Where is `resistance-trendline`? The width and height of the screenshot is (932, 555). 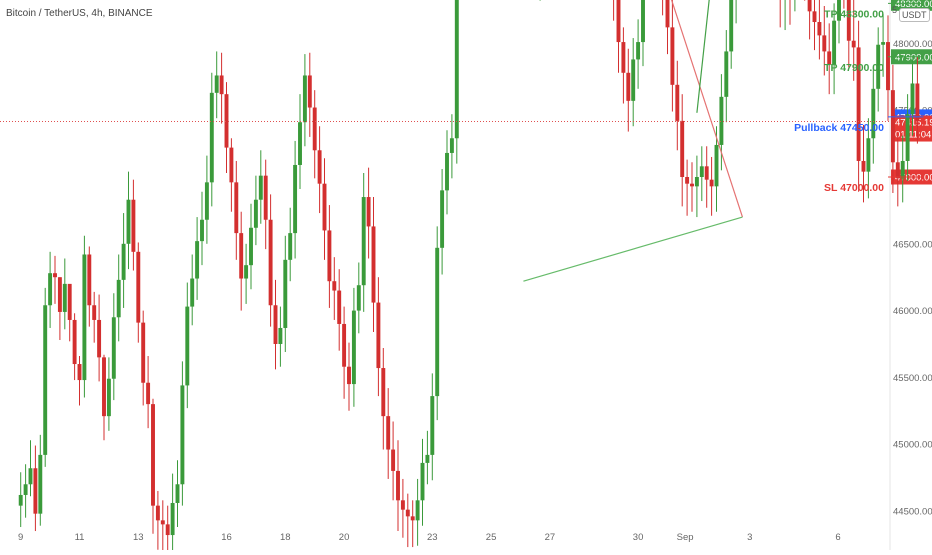 resistance-trendline is located at coordinates (678, 109).